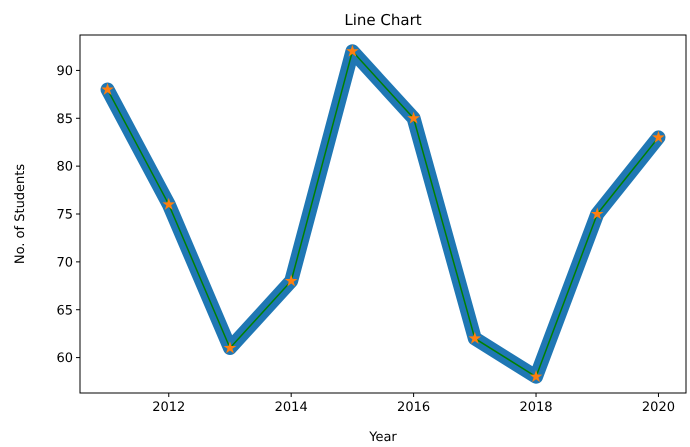 The height and width of the screenshot is (447, 690). Describe the element at coordinates (64, 215) in the screenshot. I see `y-tick-label: 75` at that location.